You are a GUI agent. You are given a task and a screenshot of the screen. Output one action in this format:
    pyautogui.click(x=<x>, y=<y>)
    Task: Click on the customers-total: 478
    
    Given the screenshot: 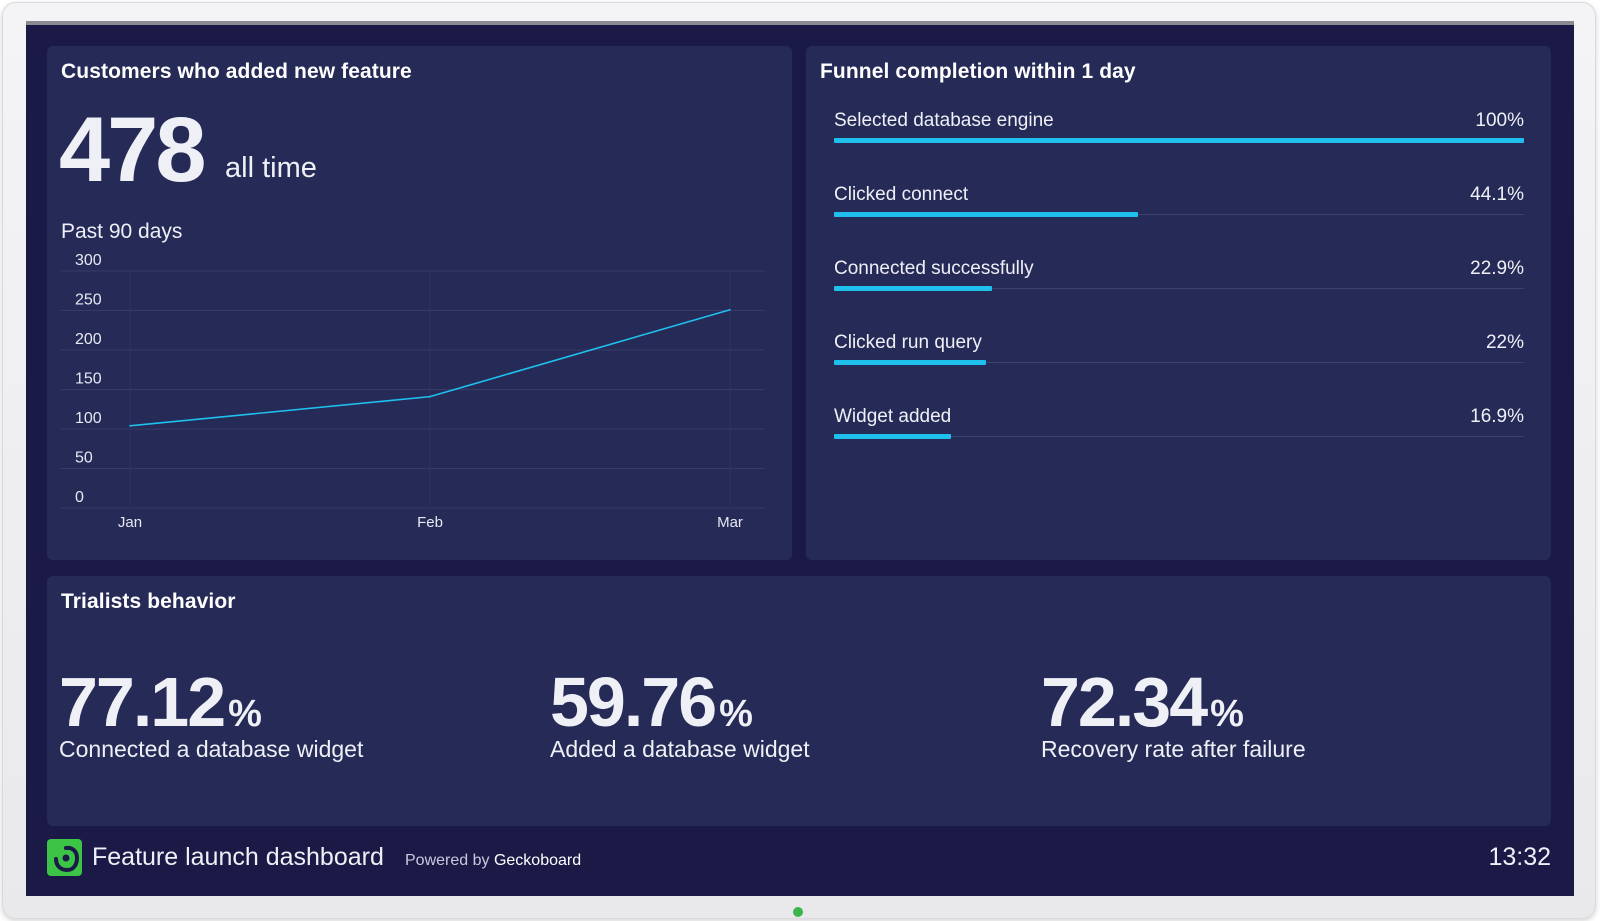 What is the action you would take?
    pyautogui.click(x=132, y=150)
    